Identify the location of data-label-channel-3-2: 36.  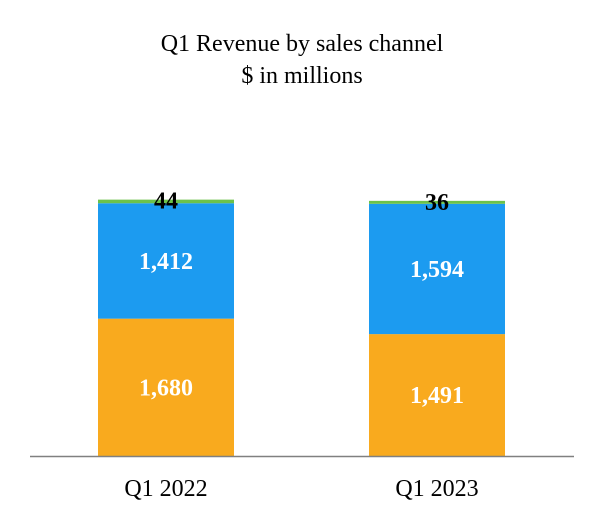
(437, 203).